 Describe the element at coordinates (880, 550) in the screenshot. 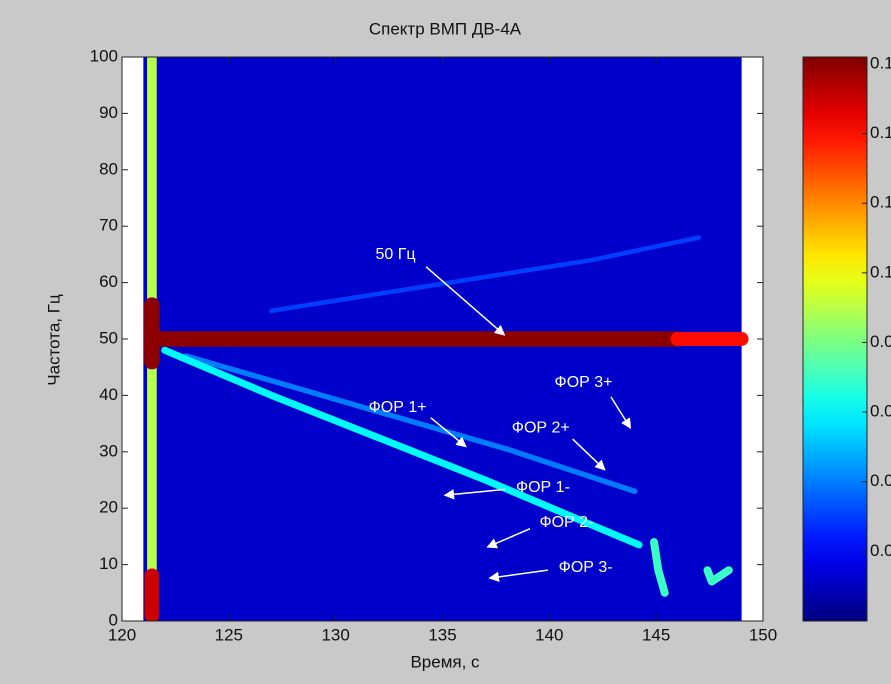

I see `colorbar-tick-label: 0.02` at that location.